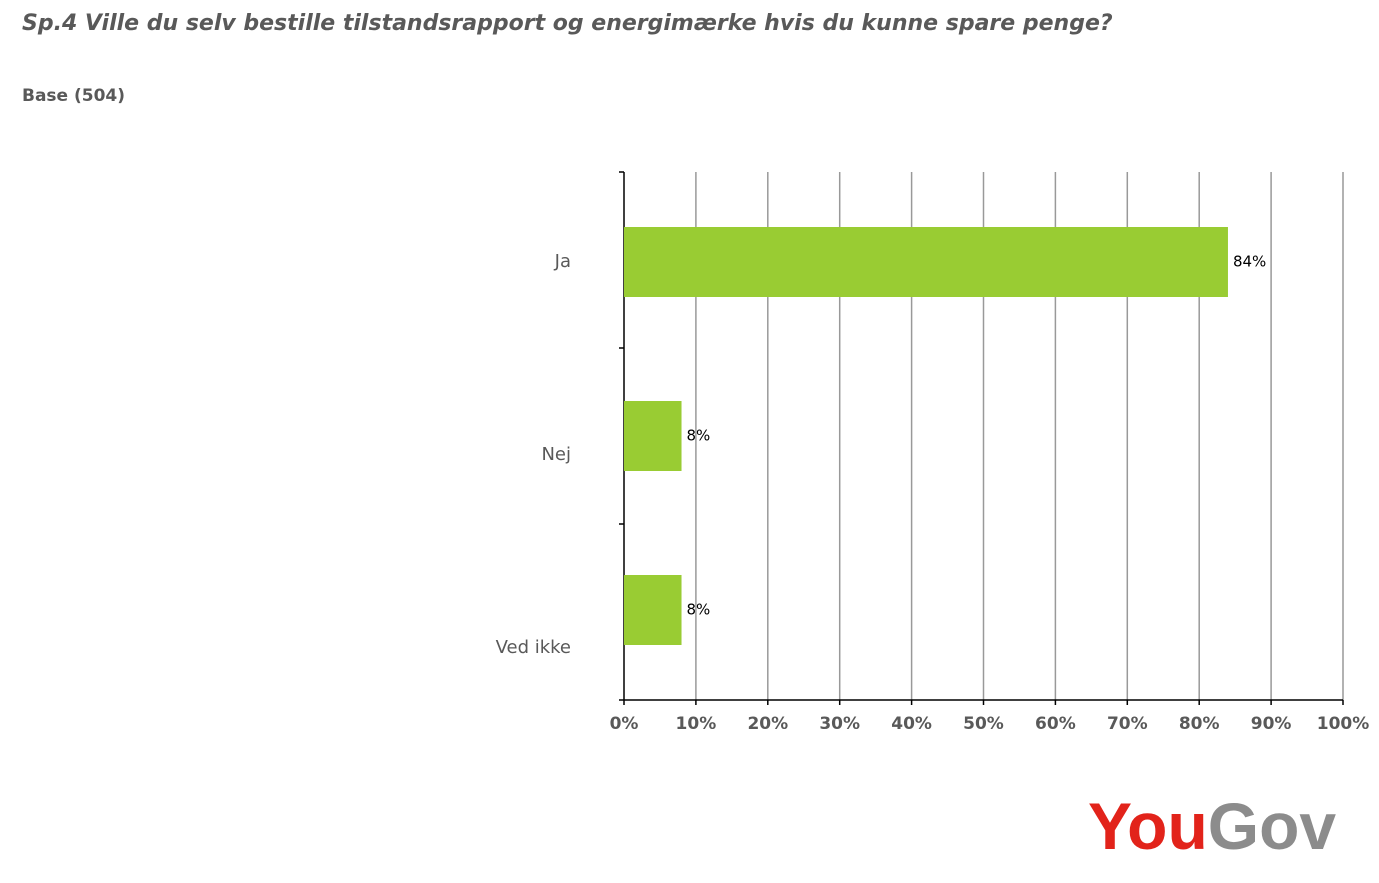 The height and width of the screenshot is (883, 1379). I want to click on logo: YouGov, so click(1212, 826).